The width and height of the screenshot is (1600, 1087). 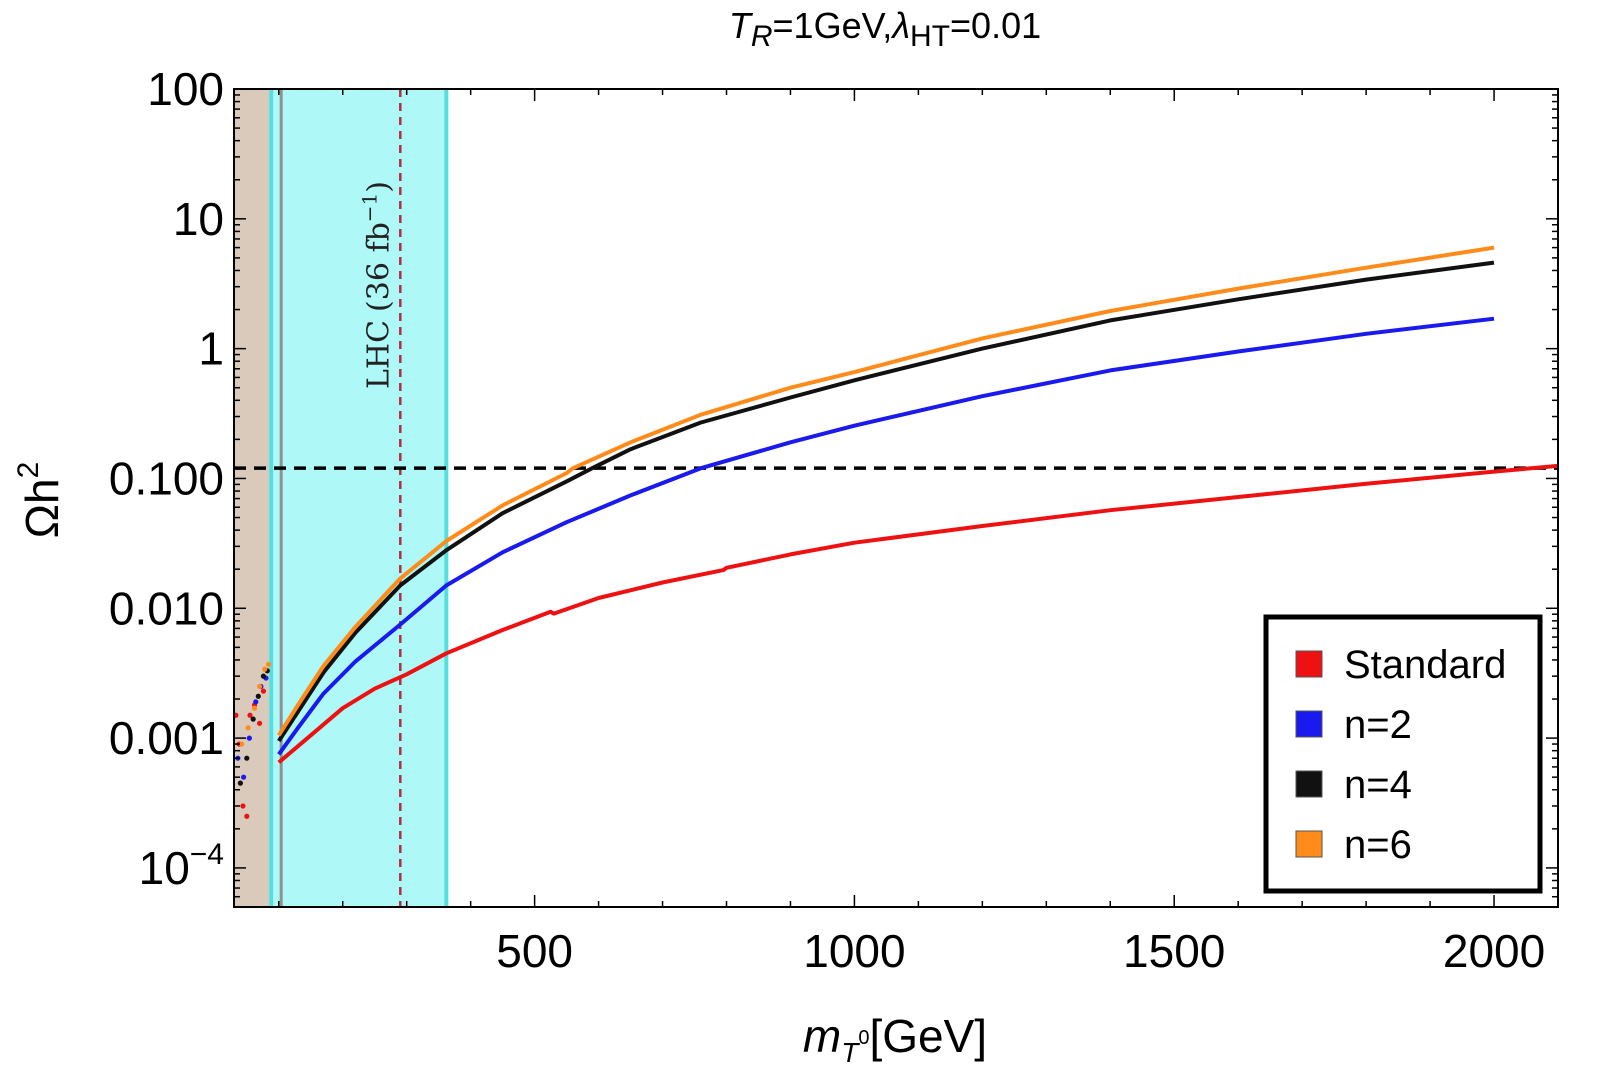 I want to click on legend-swatch-standard, so click(x=1309, y=664).